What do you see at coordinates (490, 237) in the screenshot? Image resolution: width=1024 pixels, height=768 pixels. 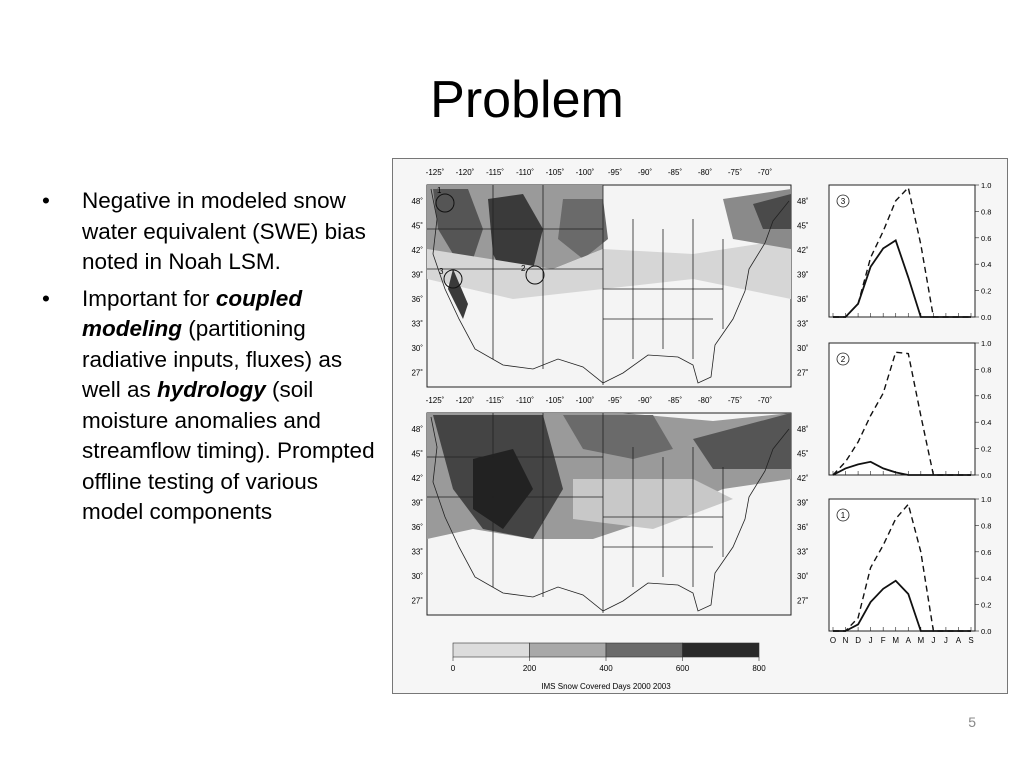 I see `site-markers: 1 2 3` at bounding box center [490, 237].